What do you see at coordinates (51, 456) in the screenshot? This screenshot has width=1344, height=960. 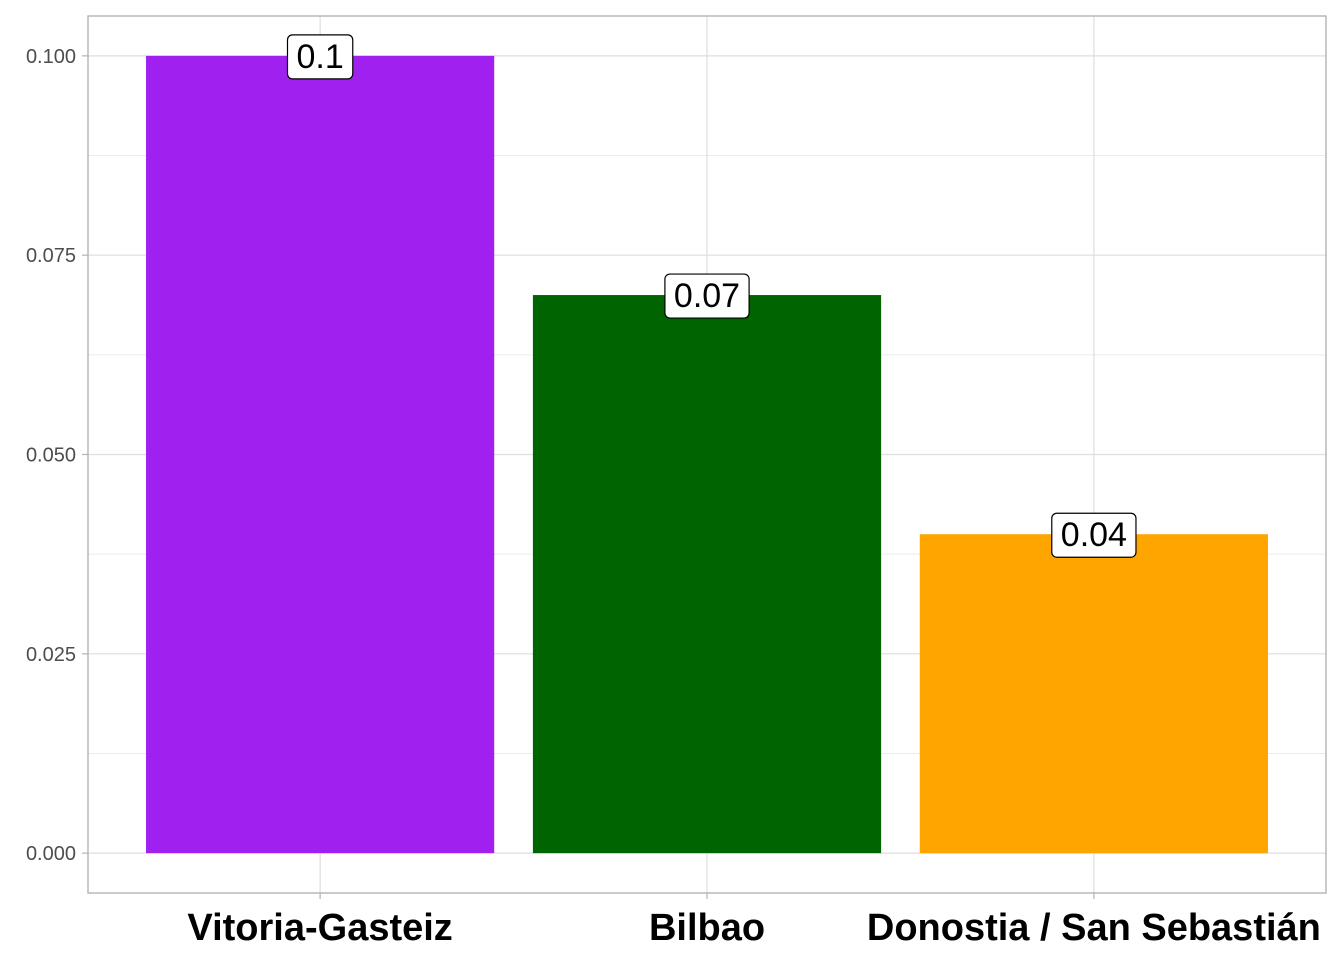 I see `y-tick-label: 0.050` at bounding box center [51, 456].